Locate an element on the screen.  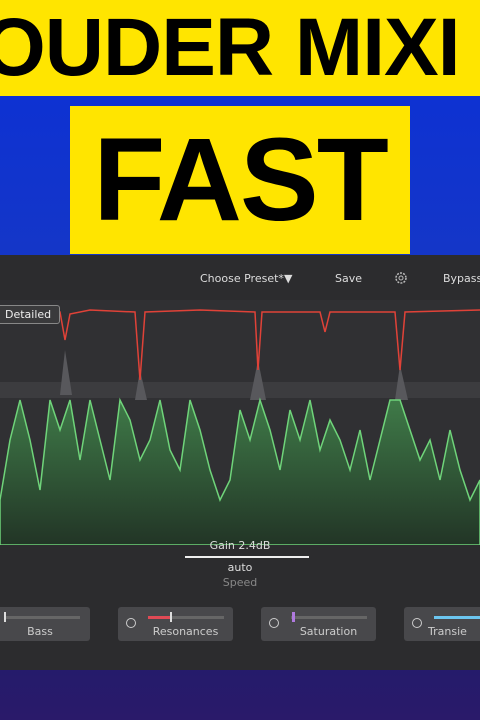
headline: FAST is located at coordinates (241, 180).